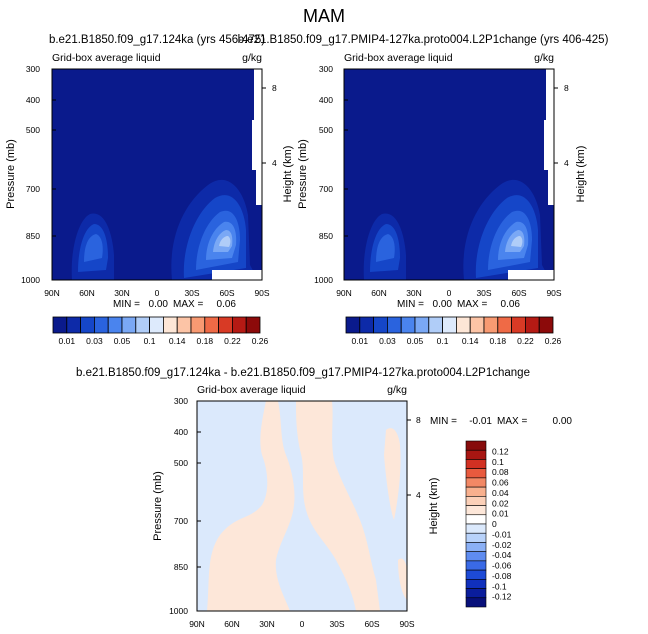 The height and width of the screenshot is (634, 648). I want to click on panel-1-y-axis: 300 400 500 700 850 1000 Pressure (mb), so click(30, 174).